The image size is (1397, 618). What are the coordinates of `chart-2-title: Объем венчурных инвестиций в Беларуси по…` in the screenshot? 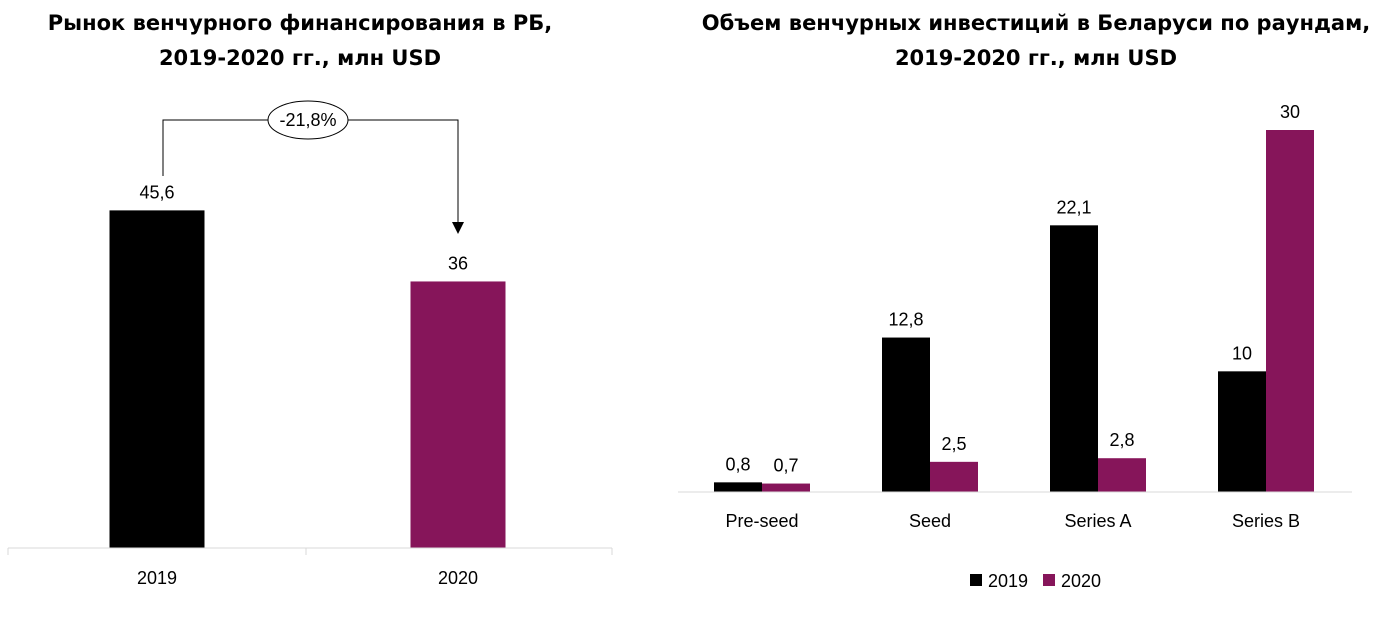 It's located at (1036, 23).